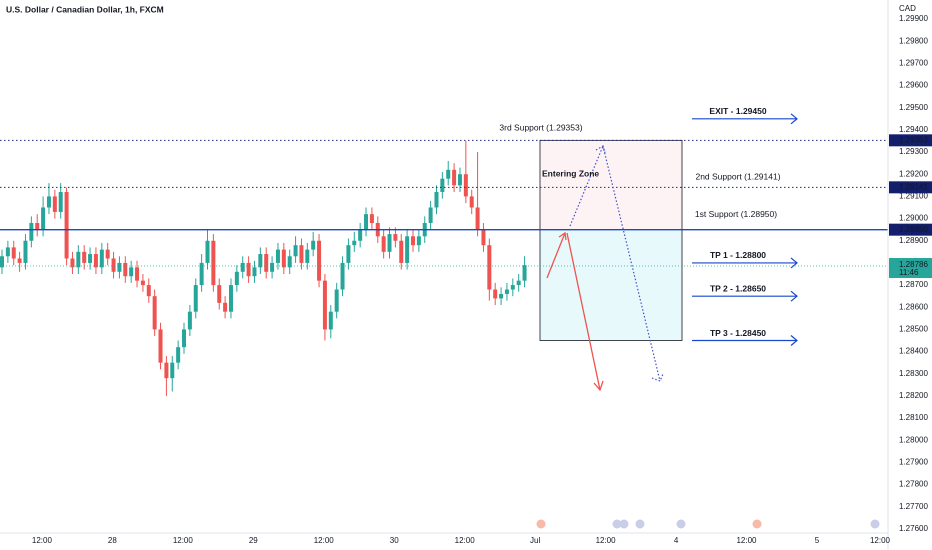  I want to click on y-tick-label: 1.28300, so click(913, 373).